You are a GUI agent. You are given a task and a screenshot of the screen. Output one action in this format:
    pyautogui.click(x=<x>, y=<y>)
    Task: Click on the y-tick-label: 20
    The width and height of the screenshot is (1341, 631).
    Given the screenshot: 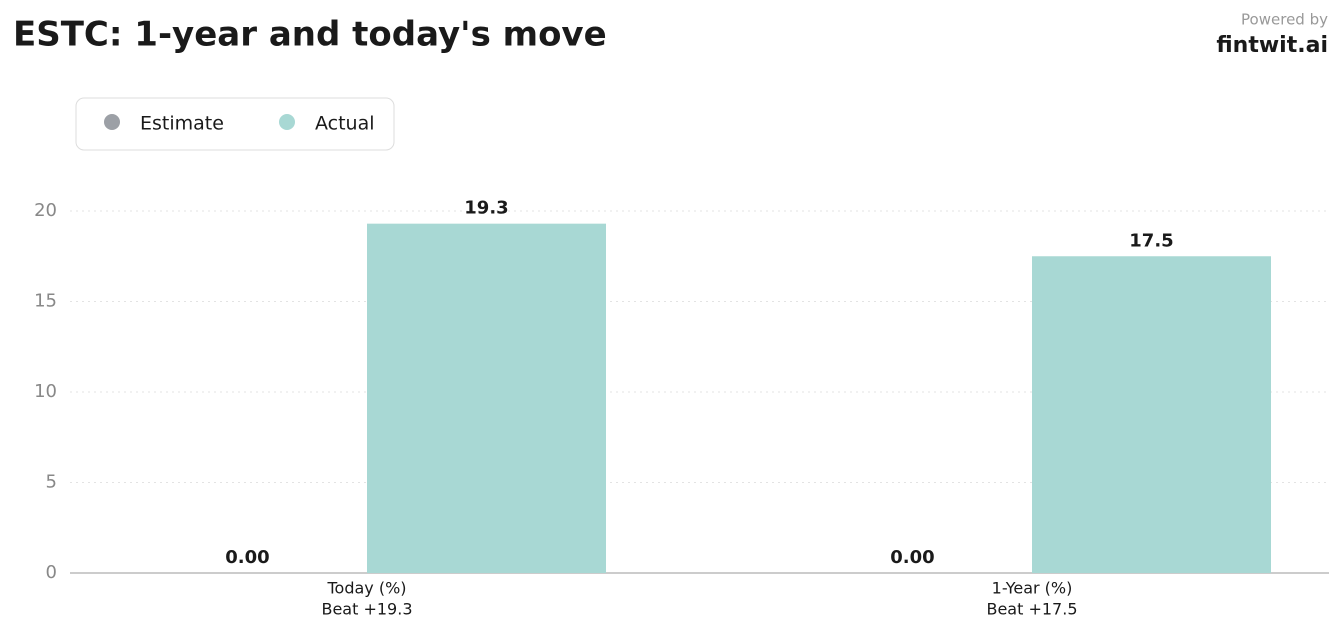 What is the action you would take?
    pyautogui.click(x=45, y=210)
    